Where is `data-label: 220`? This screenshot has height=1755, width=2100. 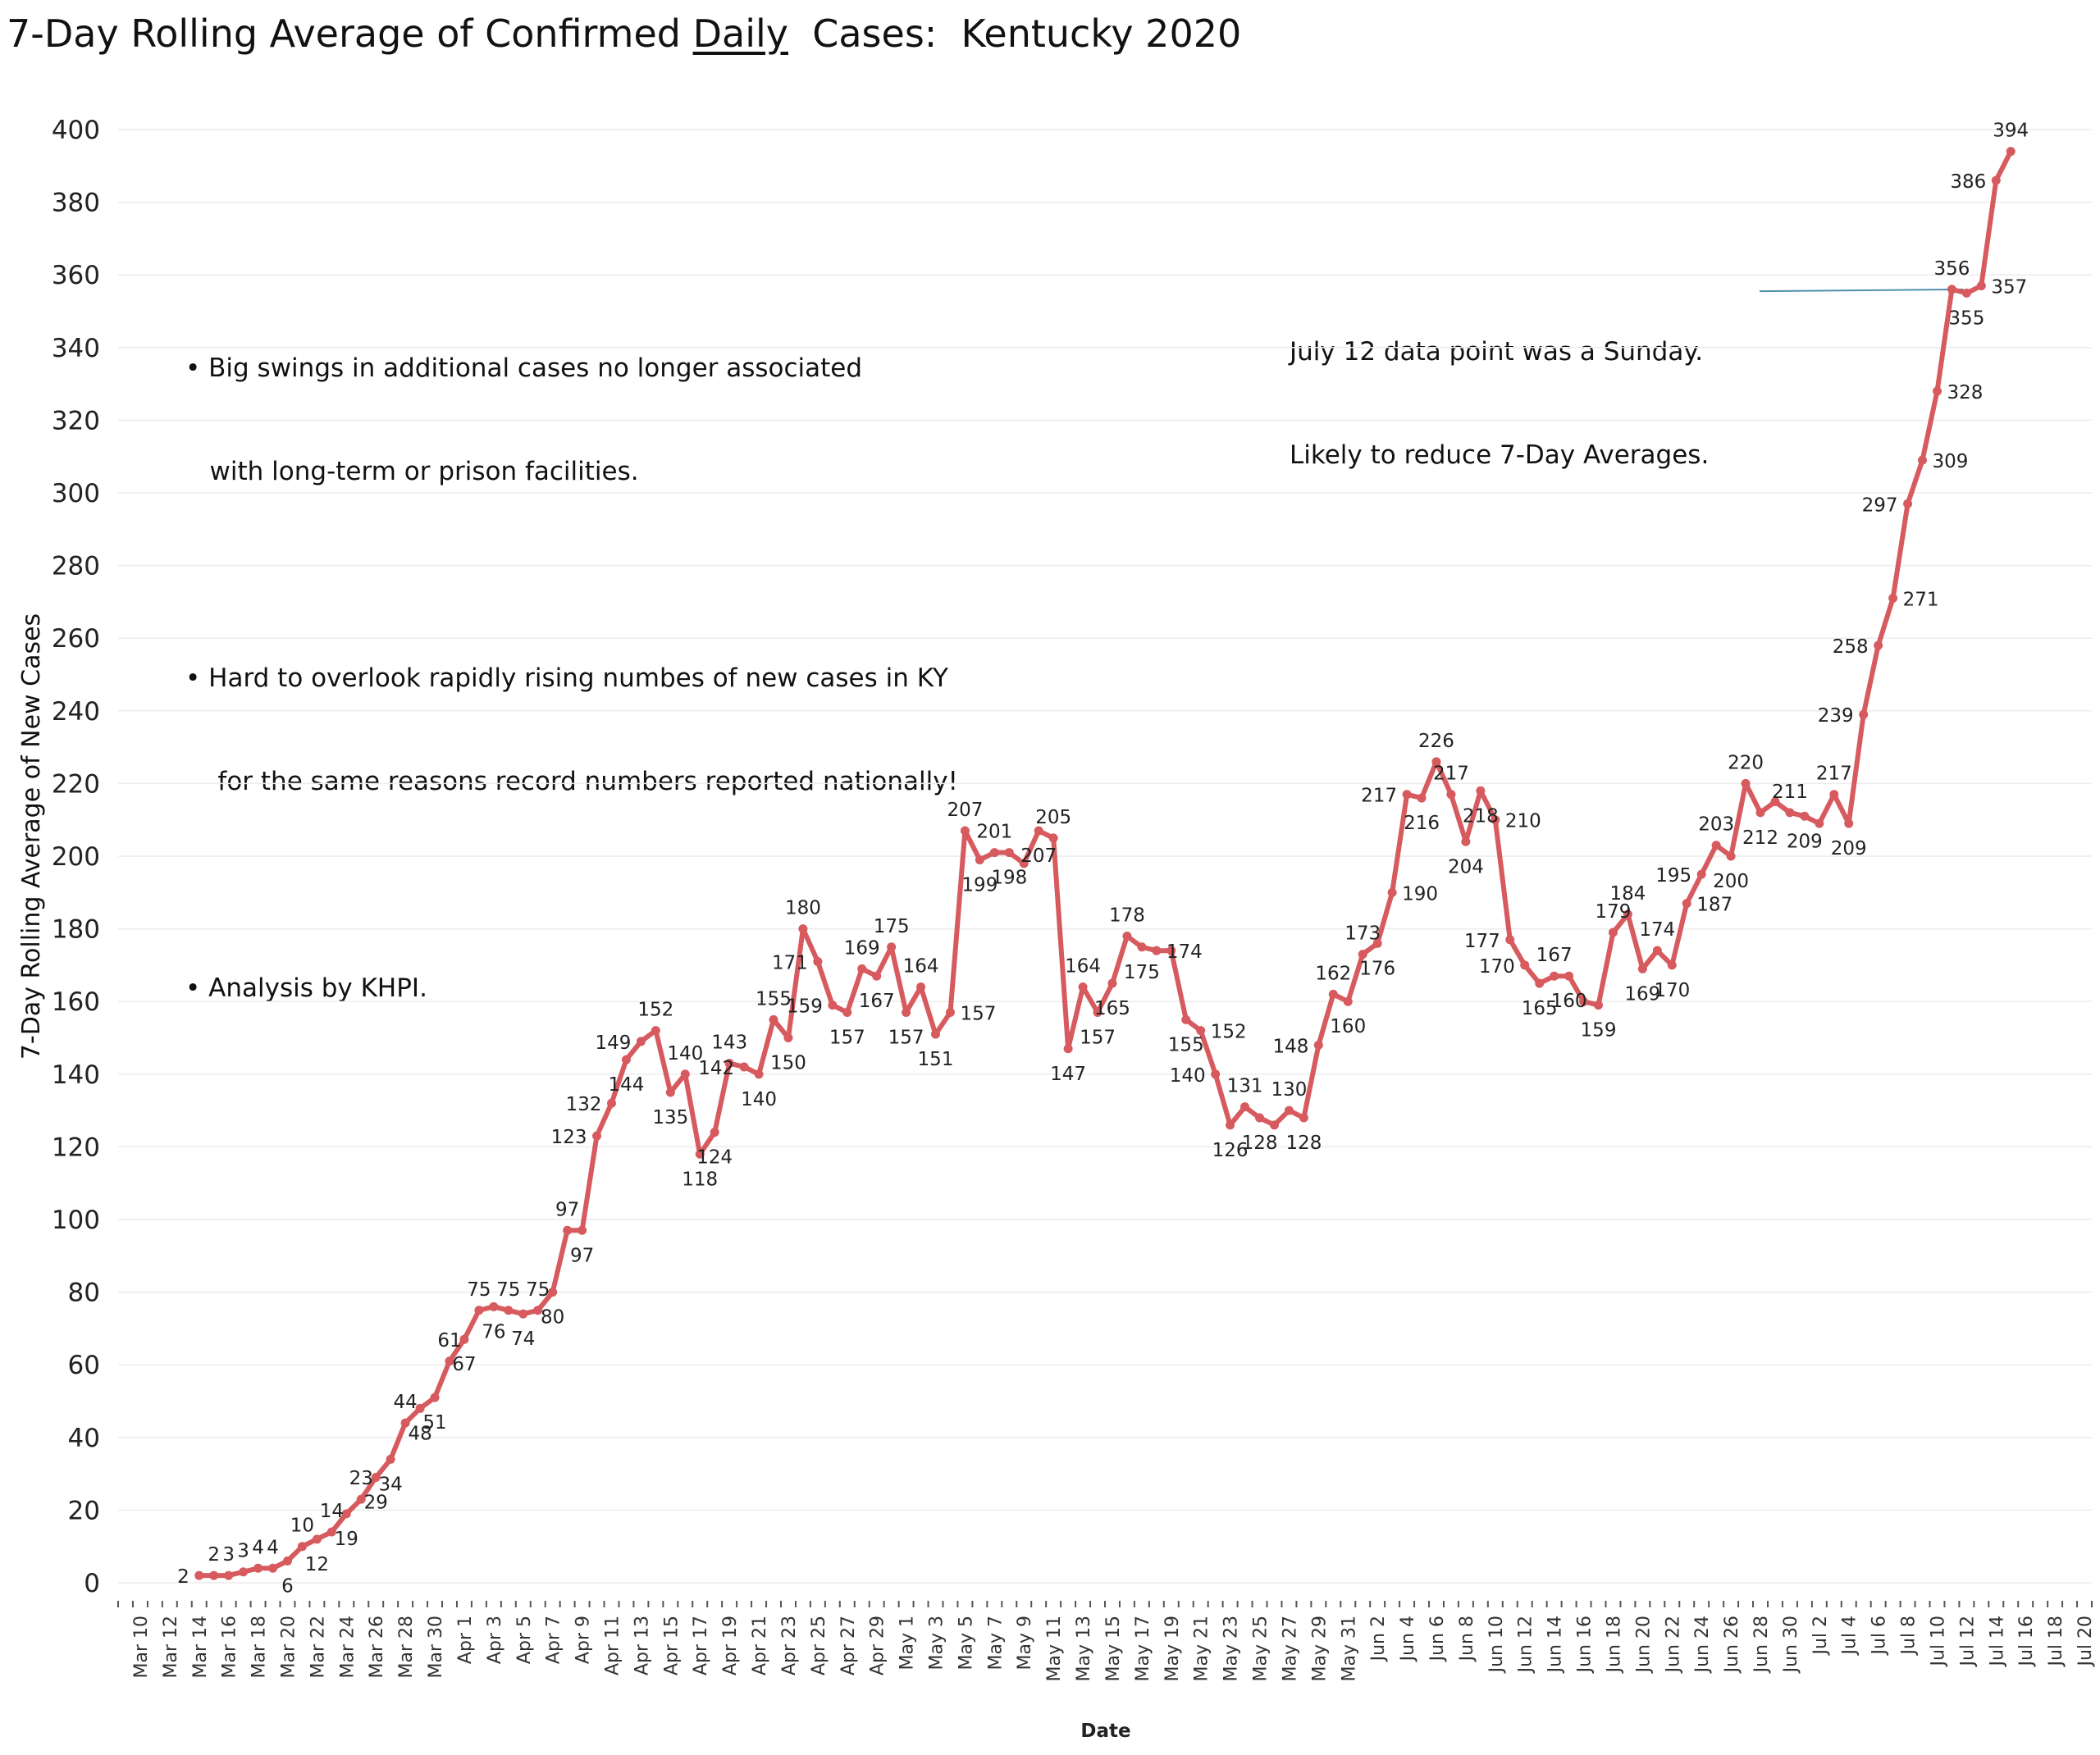
data-label: 220 is located at coordinates (1746, 762).